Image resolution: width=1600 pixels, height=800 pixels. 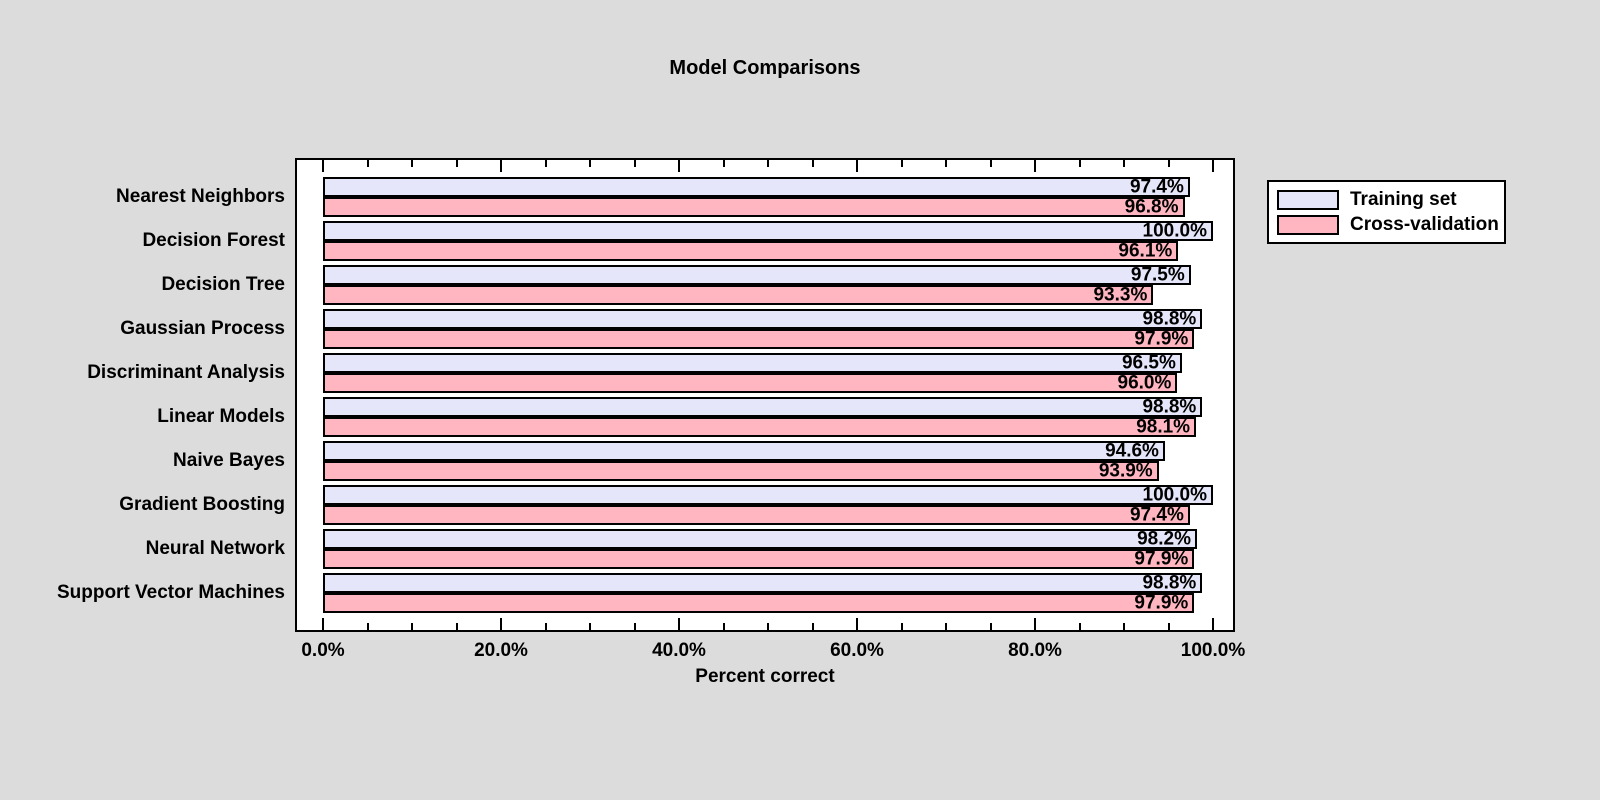 What do you see at coordinates (1403, 199) in the screenshot?
I see `legend-label: Training set` at bounding box center [1403, 199].